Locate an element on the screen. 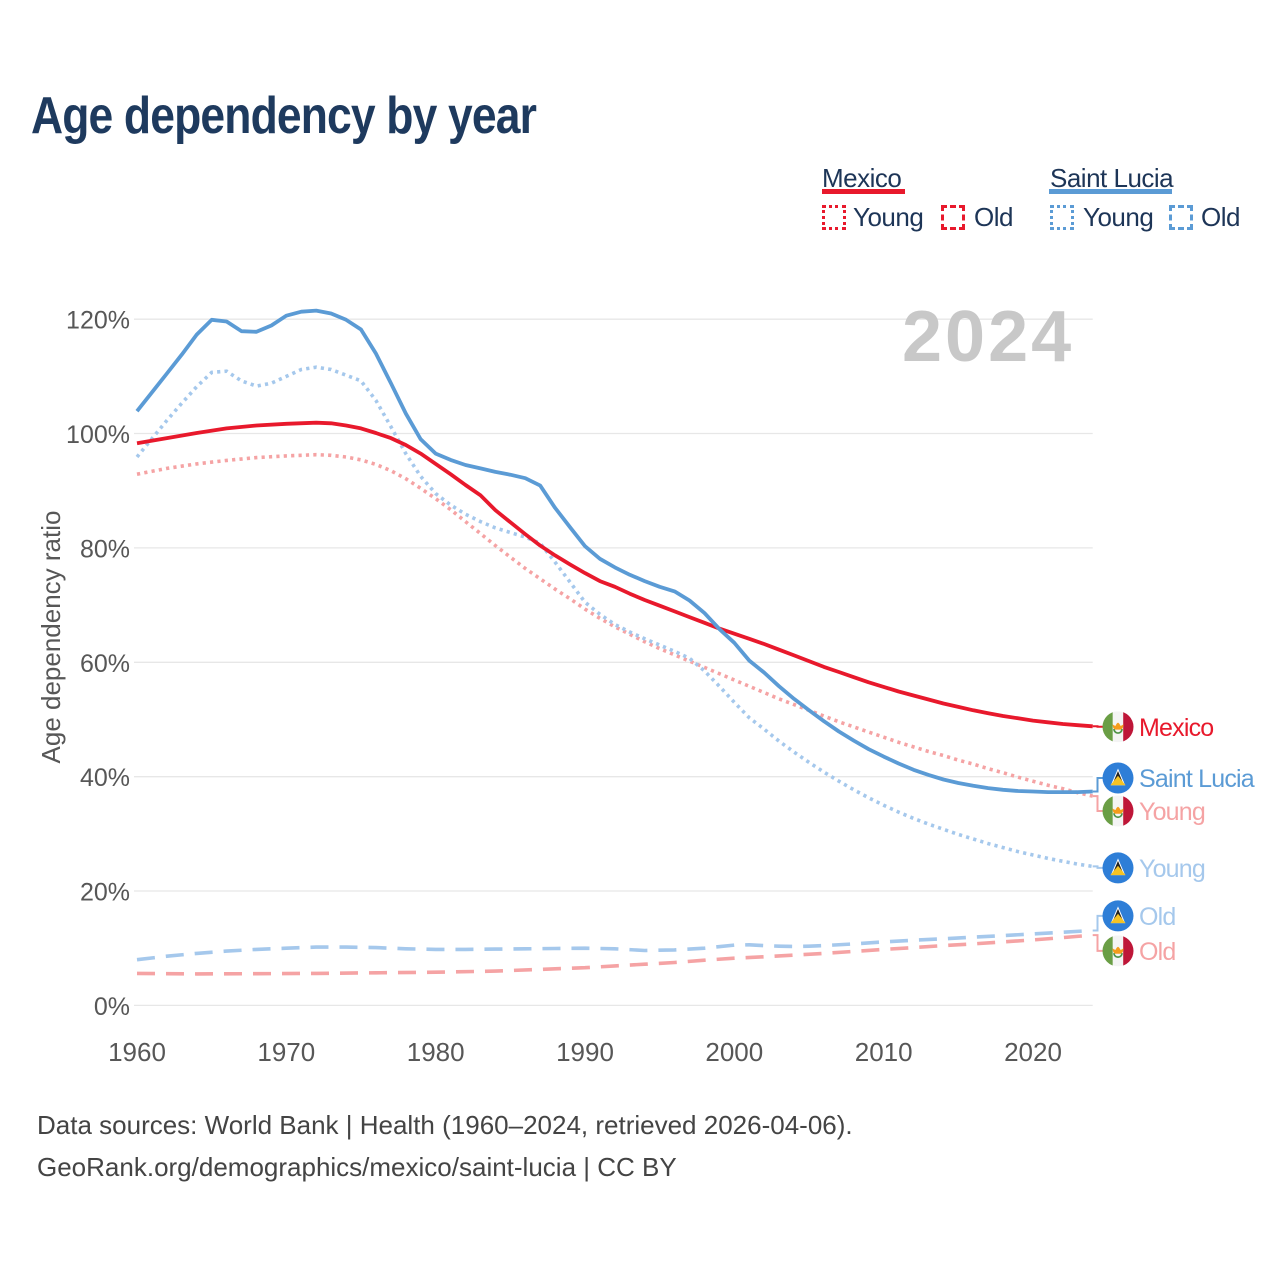 This screenshot has height=1280, width=1280. svg-text: 0% is located at coordinates (112, 1007).